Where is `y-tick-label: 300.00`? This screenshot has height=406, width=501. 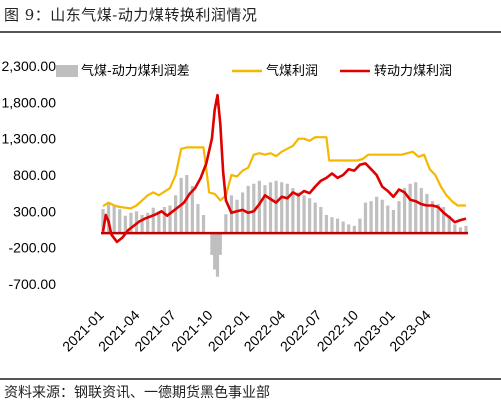
y-tick-label: 300.00 is located at coordinates (34, 211).